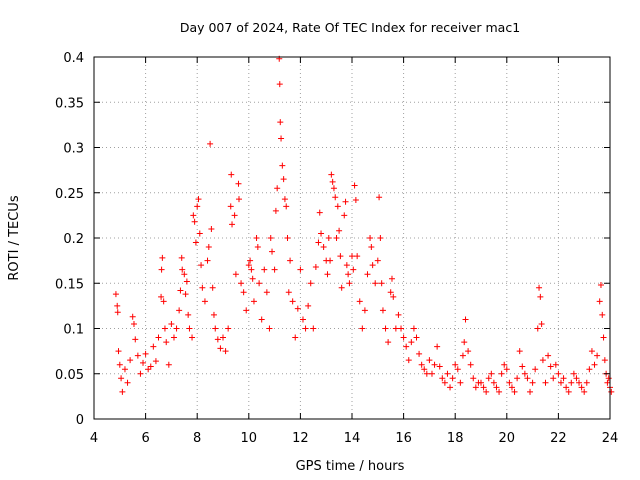 This screenshot has height=480, width=640. I want to click on x-tick-label: 24, so click(610, 438).